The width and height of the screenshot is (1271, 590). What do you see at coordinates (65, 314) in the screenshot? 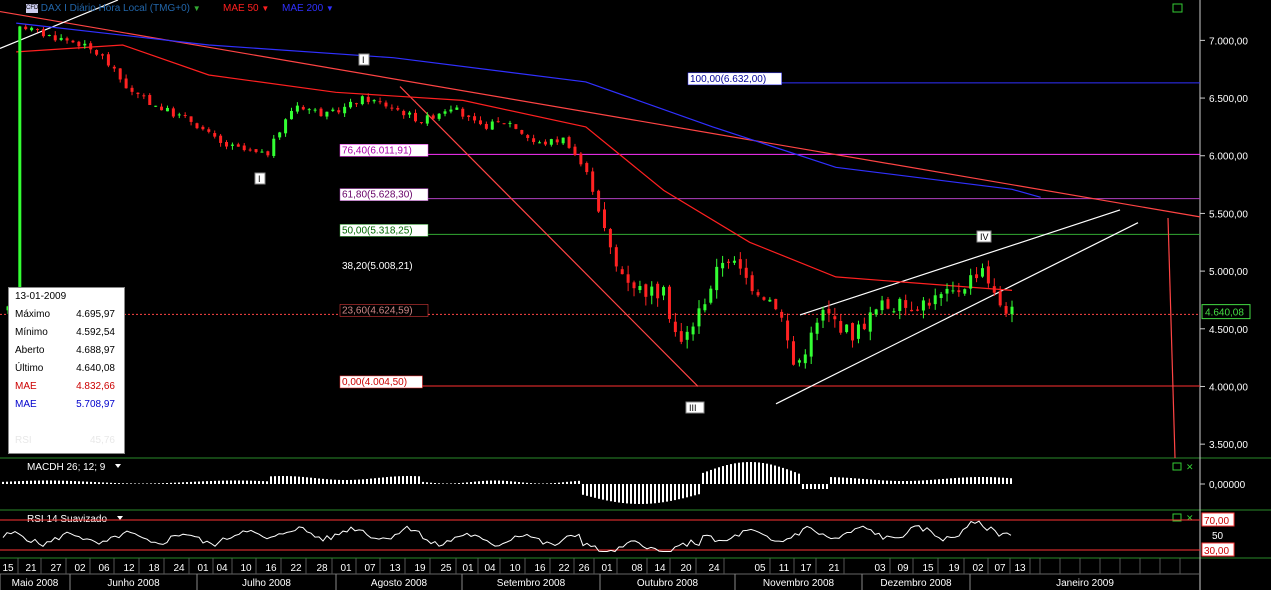
I see `info-row: Máximo 4.695,97` at bounding box center [65, 314].